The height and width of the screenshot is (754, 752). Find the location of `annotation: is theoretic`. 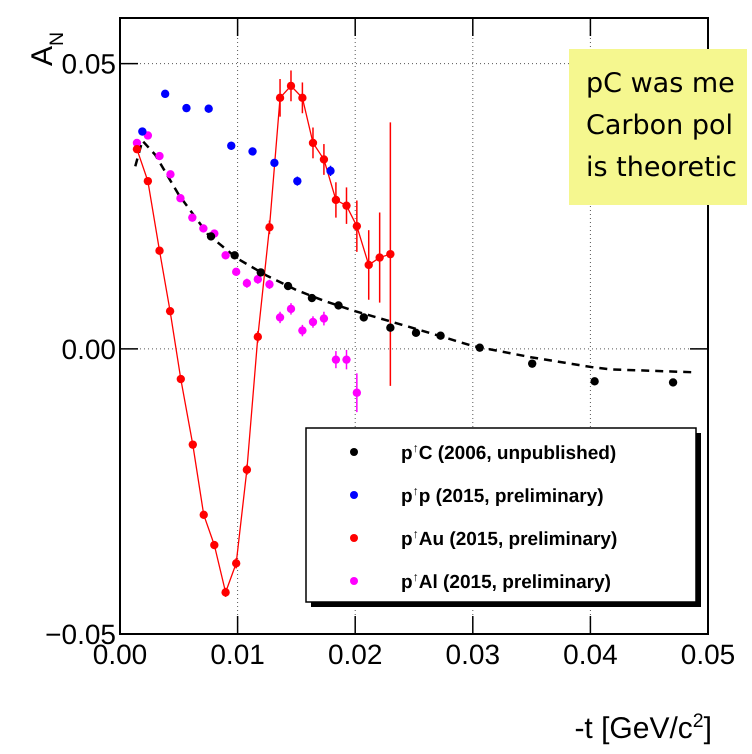

annotation: is theoretic is located at coordinates (662, 167).